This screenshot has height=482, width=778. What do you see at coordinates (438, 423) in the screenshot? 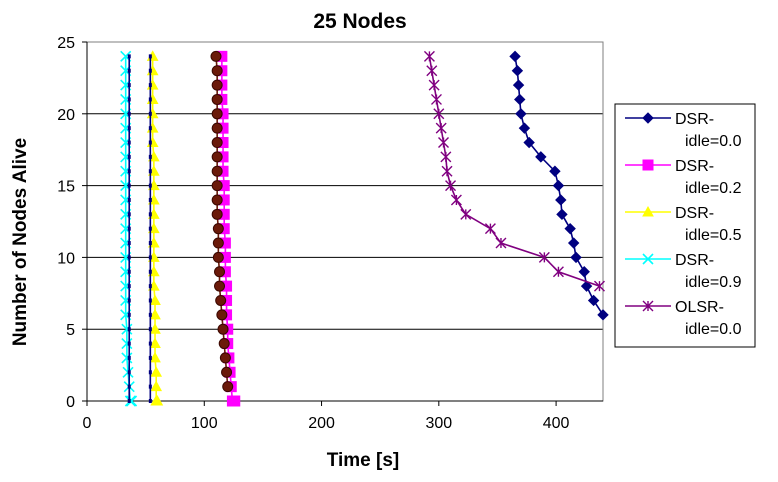
I see `x-tick-label-300: 300` at bounding box center [438, 423].